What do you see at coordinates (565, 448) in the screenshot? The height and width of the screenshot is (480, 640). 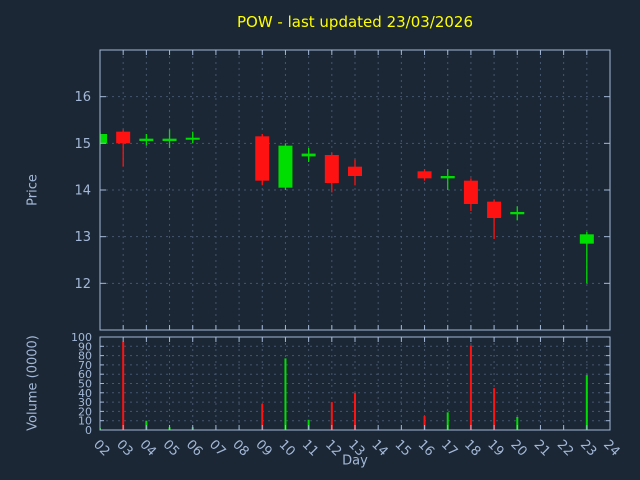 I see `svg-text: 22` at bounding box center [565, 448].